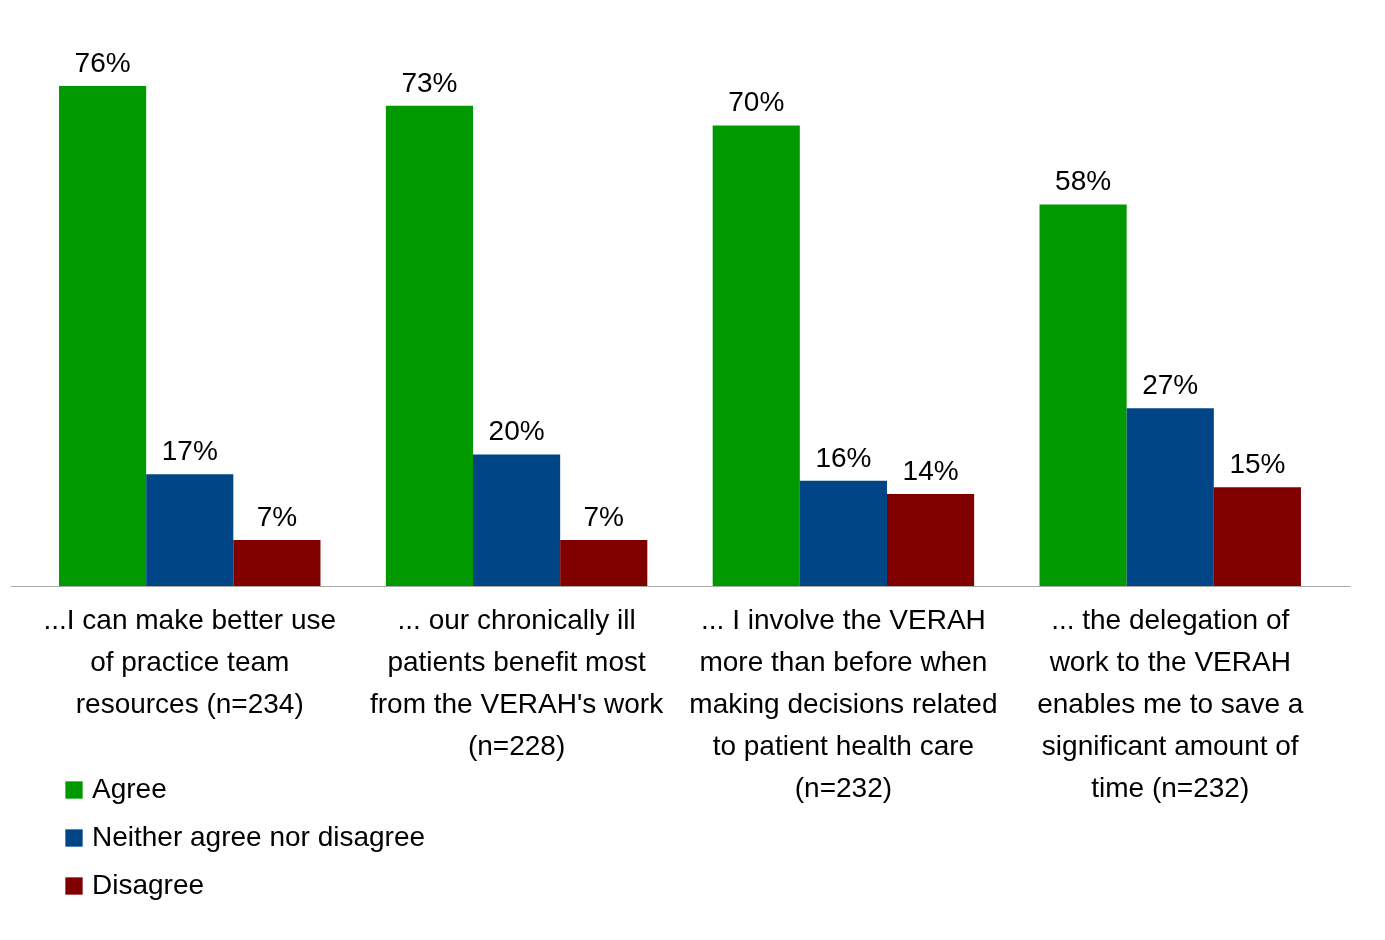 The height and width of the screenshot is (940, 1385). Describe the element at coordinates (516, 431) in the screenshot. I see `data-label: 20%` at that location.